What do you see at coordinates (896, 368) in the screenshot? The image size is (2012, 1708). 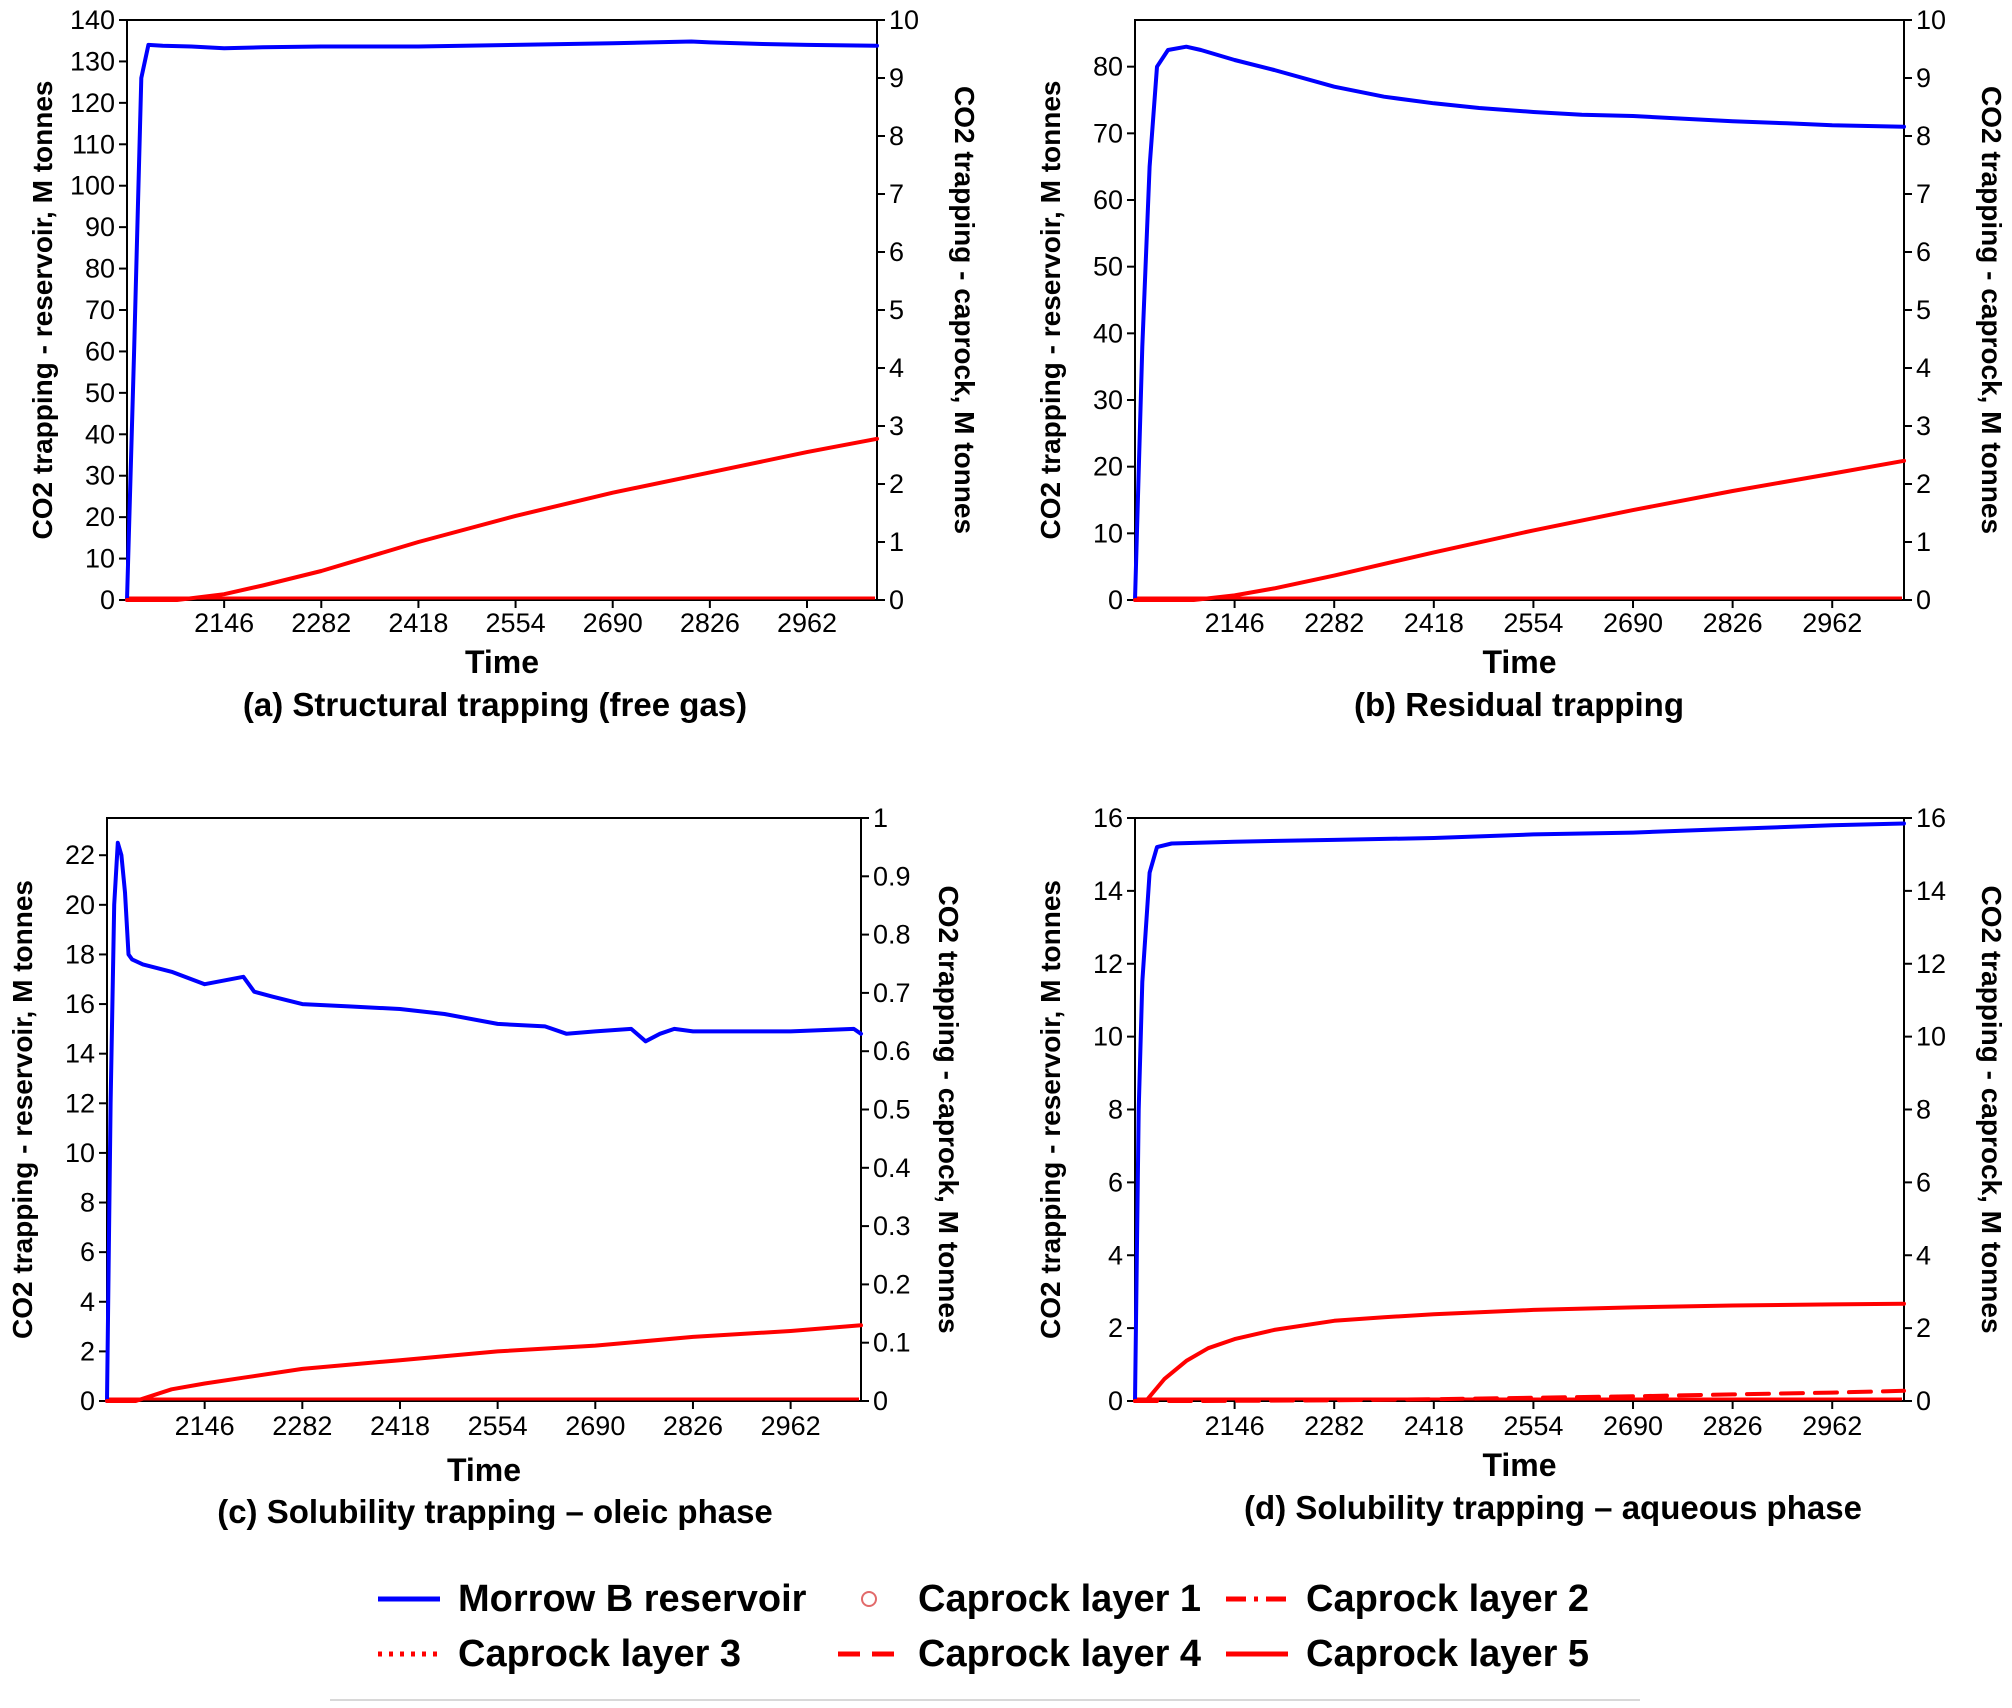 I see `right-y-tick-label: 4` at bounding box center [896, 368].